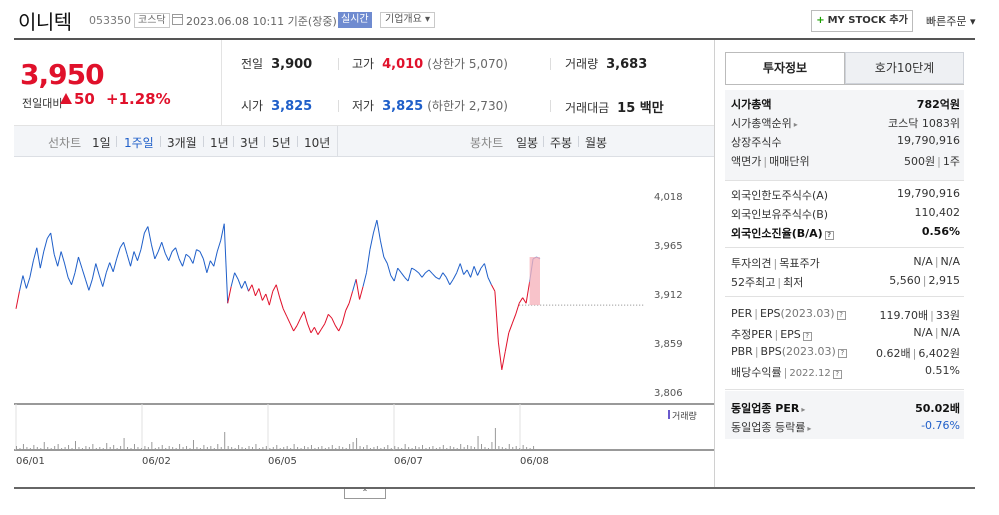  Describe the element at coordinates (407, 20) in the screenshot. I see `company-info-dropdown: 기업개요 ▾` at that location.